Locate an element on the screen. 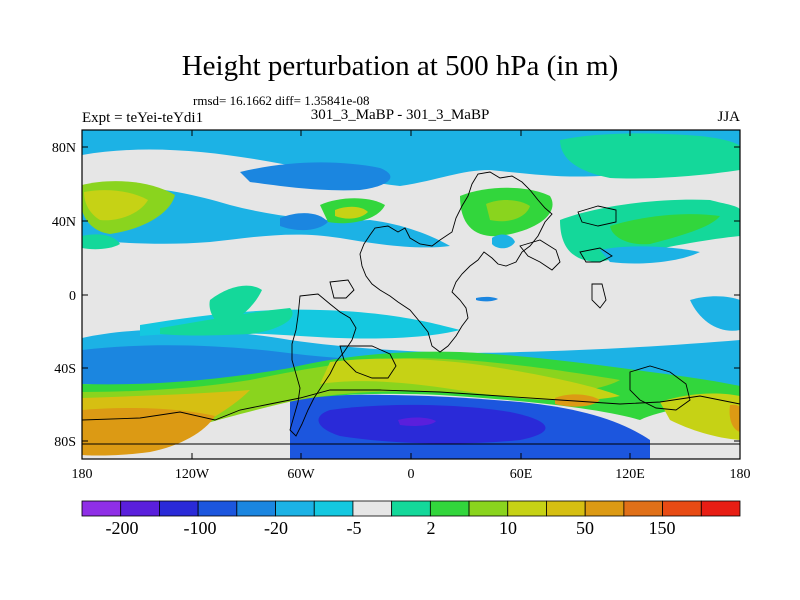  contour-neg-pacific-north is located at coordinates (650, 255).